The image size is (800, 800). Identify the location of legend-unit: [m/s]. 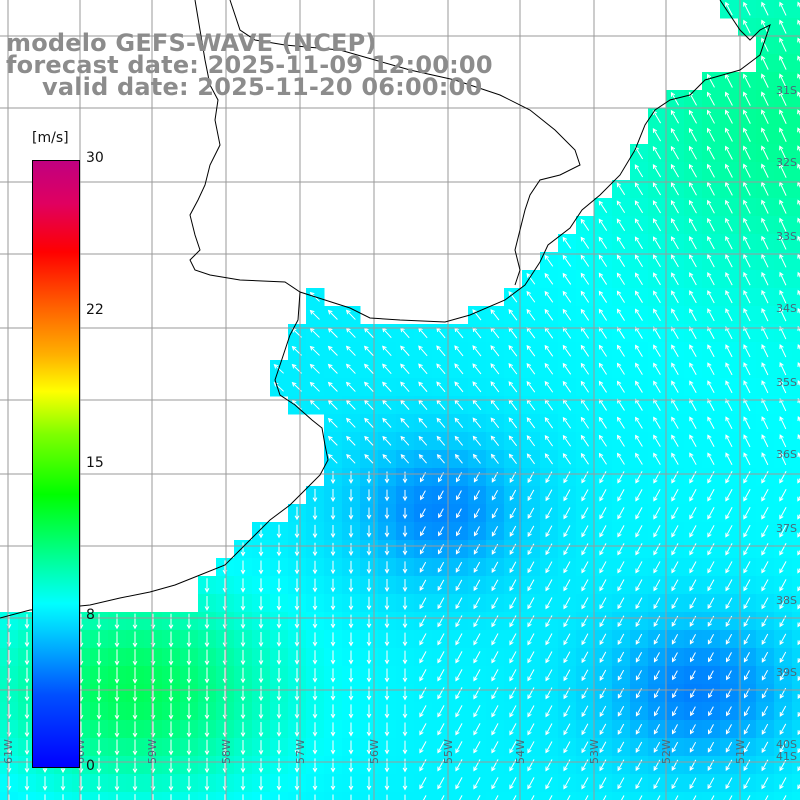
(50, 138).